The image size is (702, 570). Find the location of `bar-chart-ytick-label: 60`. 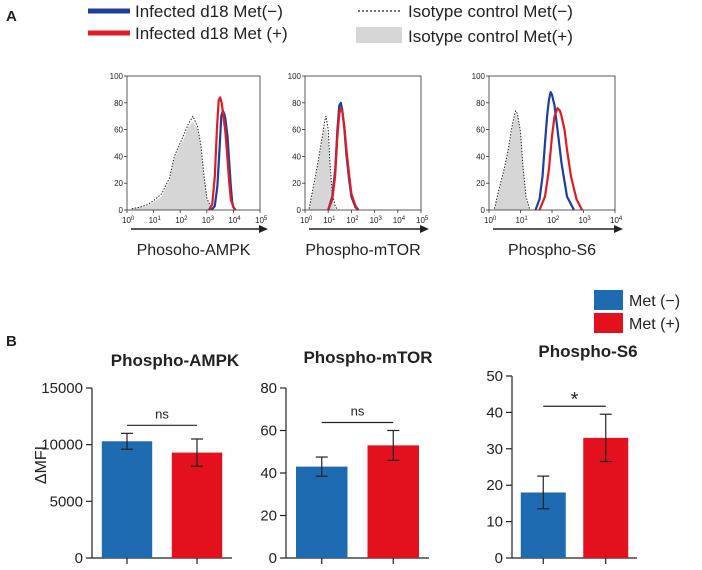

bar-chart-ytick-label: 60 is located at coordinates (268, 431).